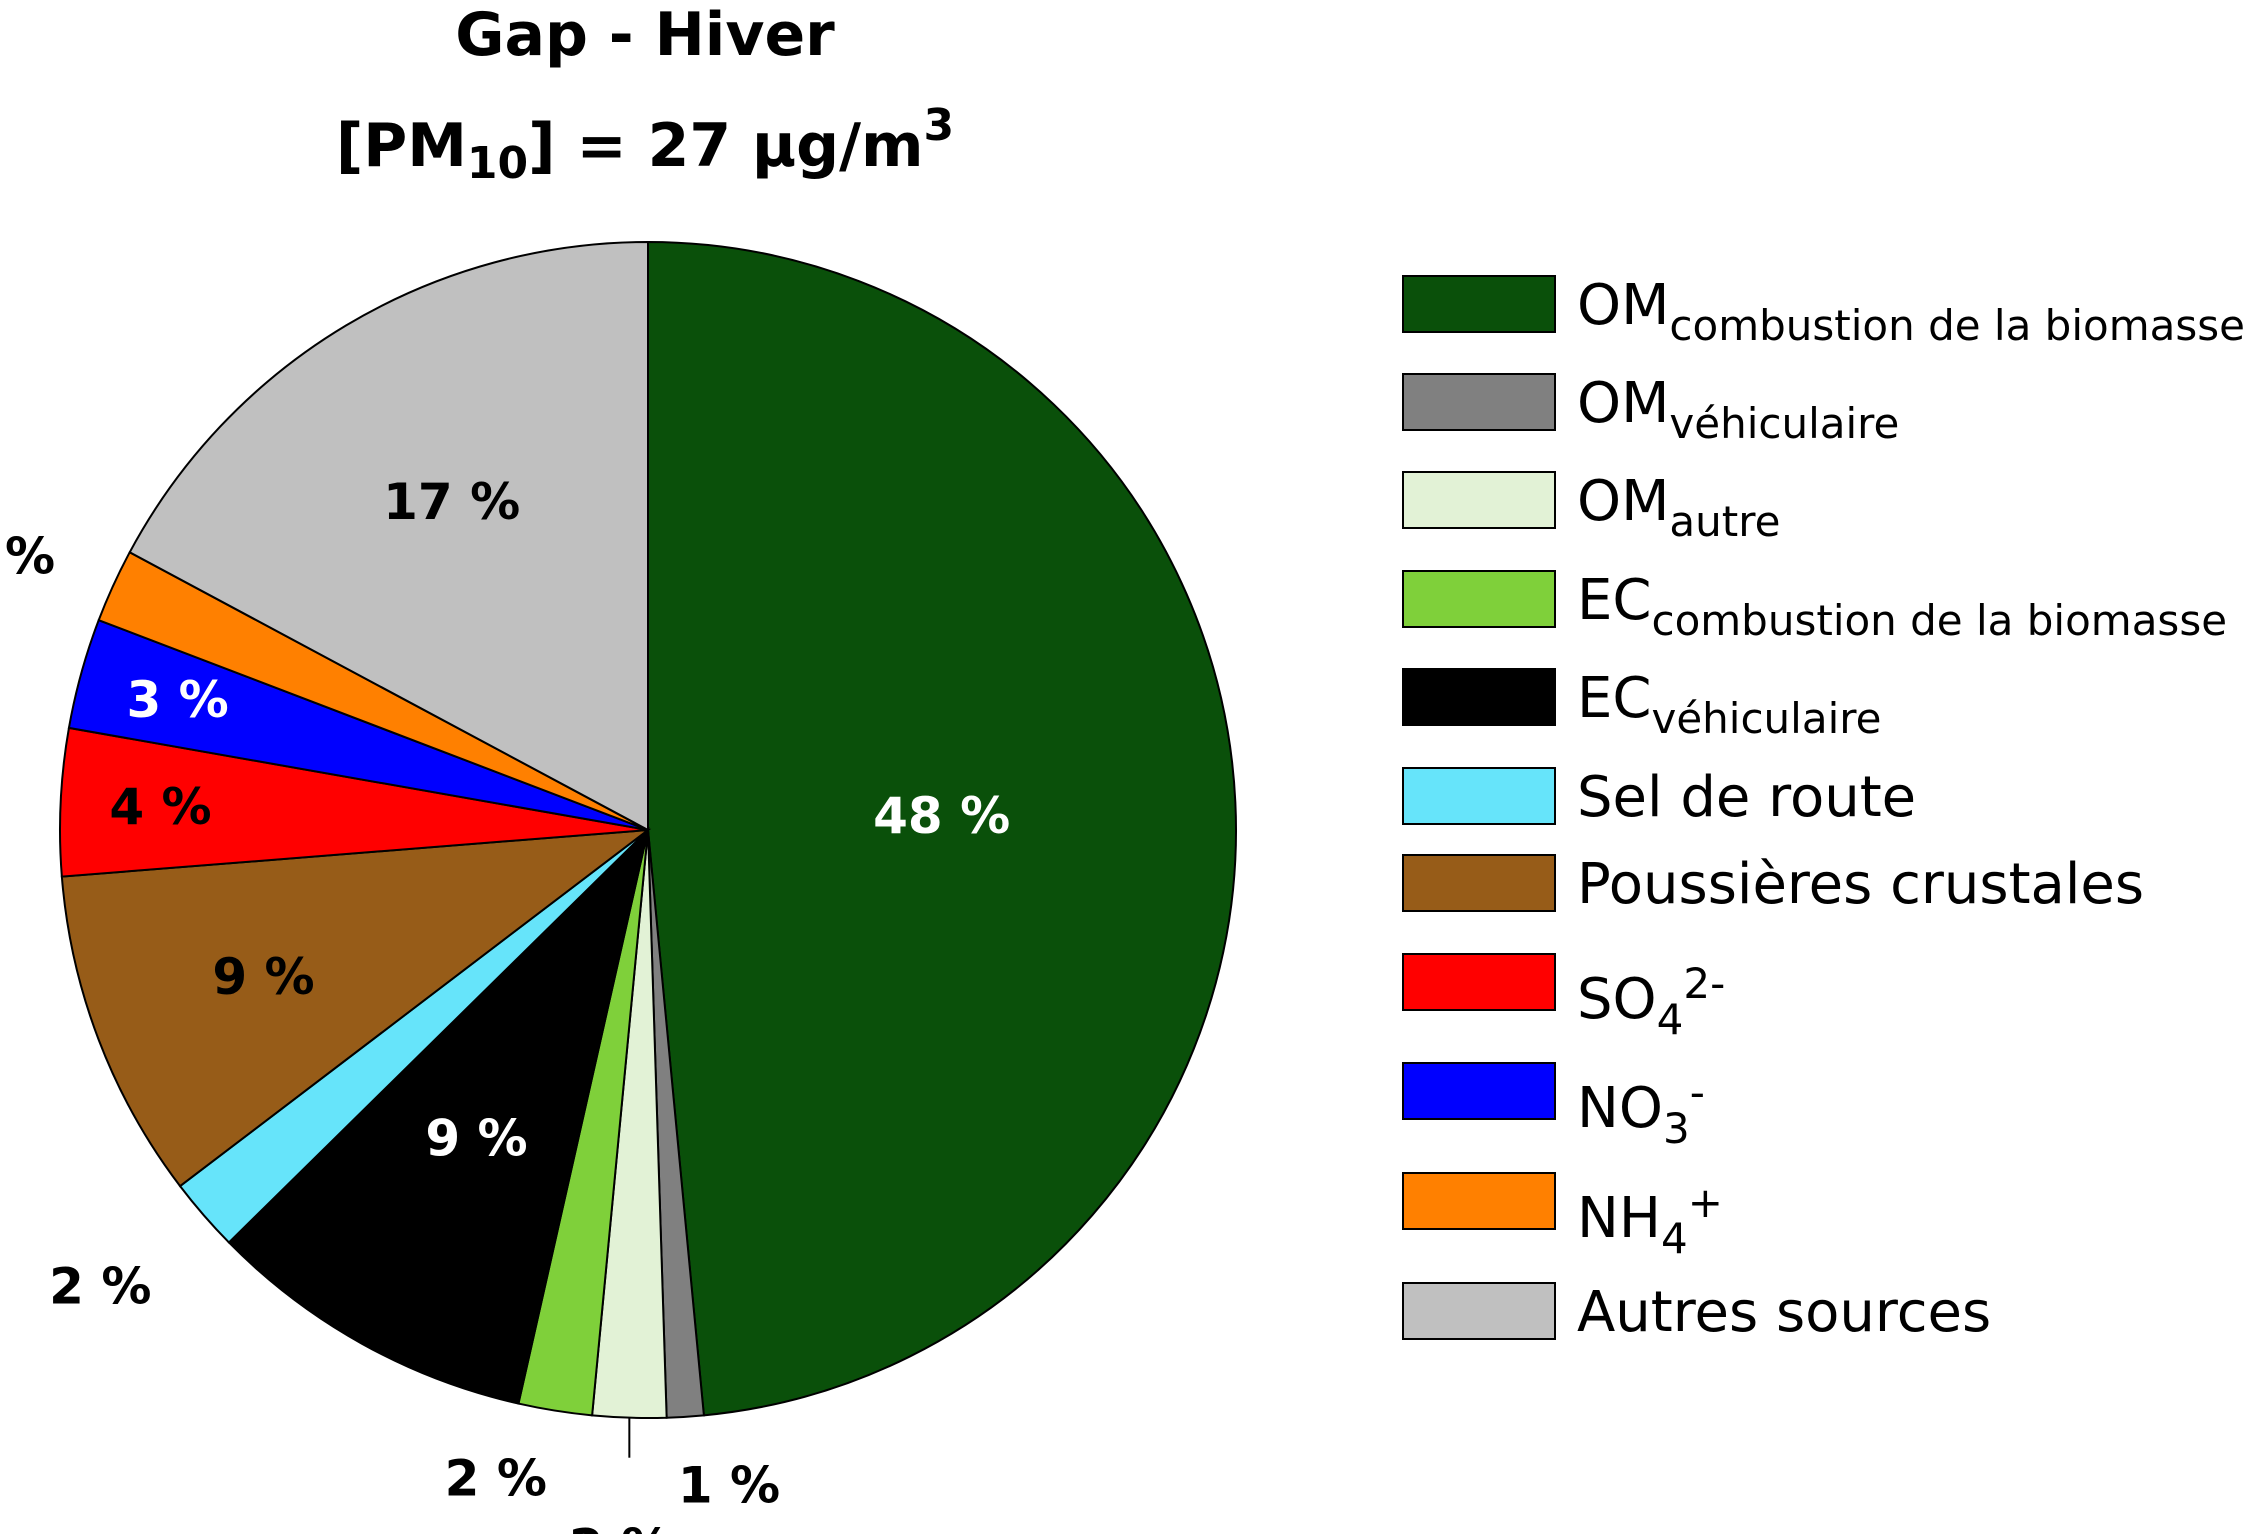 The width and height of the screenshot is (2250, 1534). I want to click on legend-label: Sel de route, so click(1746, 798).